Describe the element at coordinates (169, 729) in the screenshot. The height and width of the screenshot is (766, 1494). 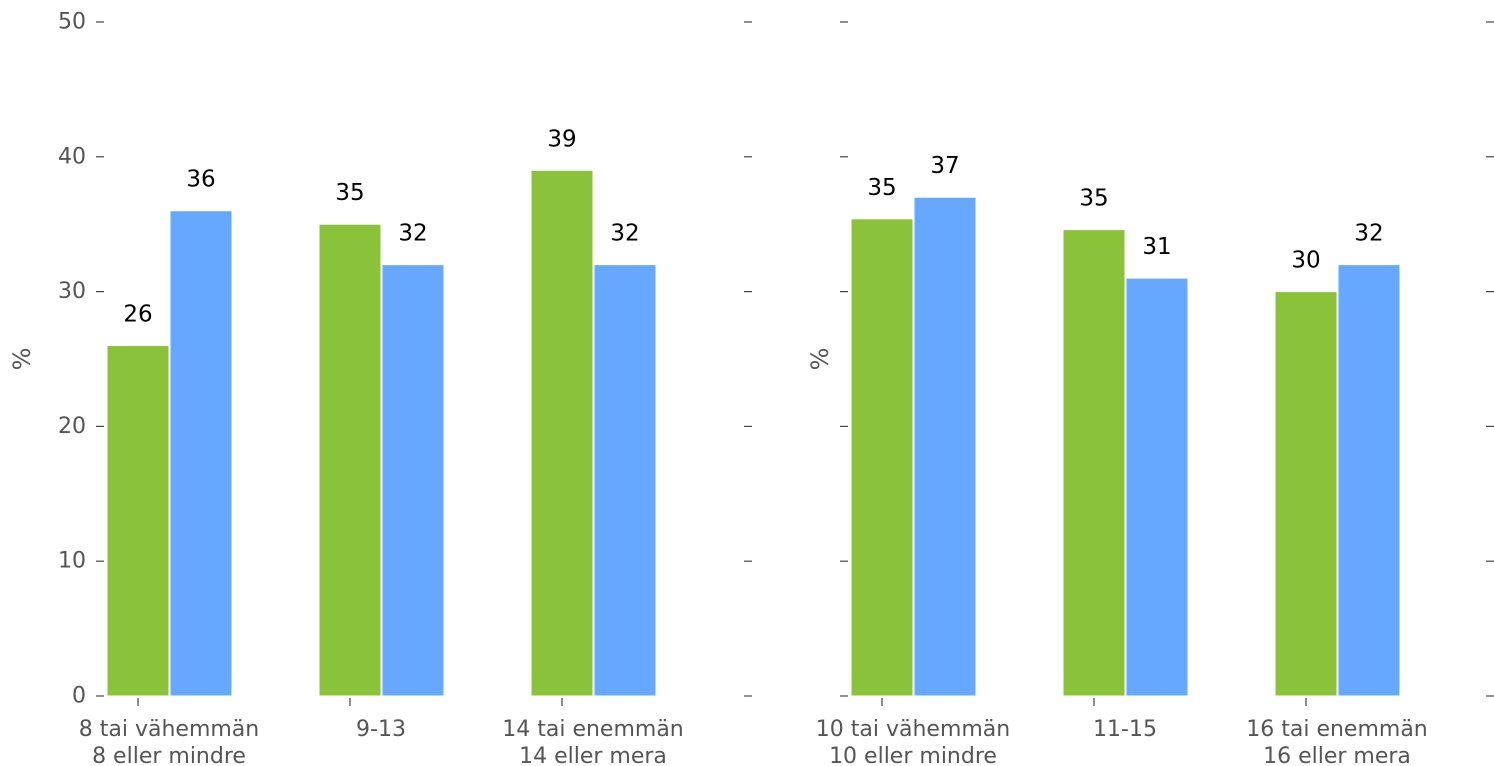
I see `category-label-0-0-0: 8 tai vähemmän` at that location.